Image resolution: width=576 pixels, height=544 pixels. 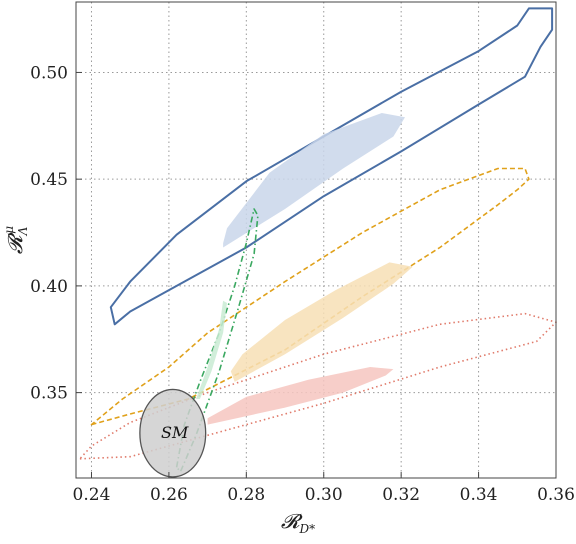 I want to click on x-tick-label: 0.24, so click(x=92, y=495).